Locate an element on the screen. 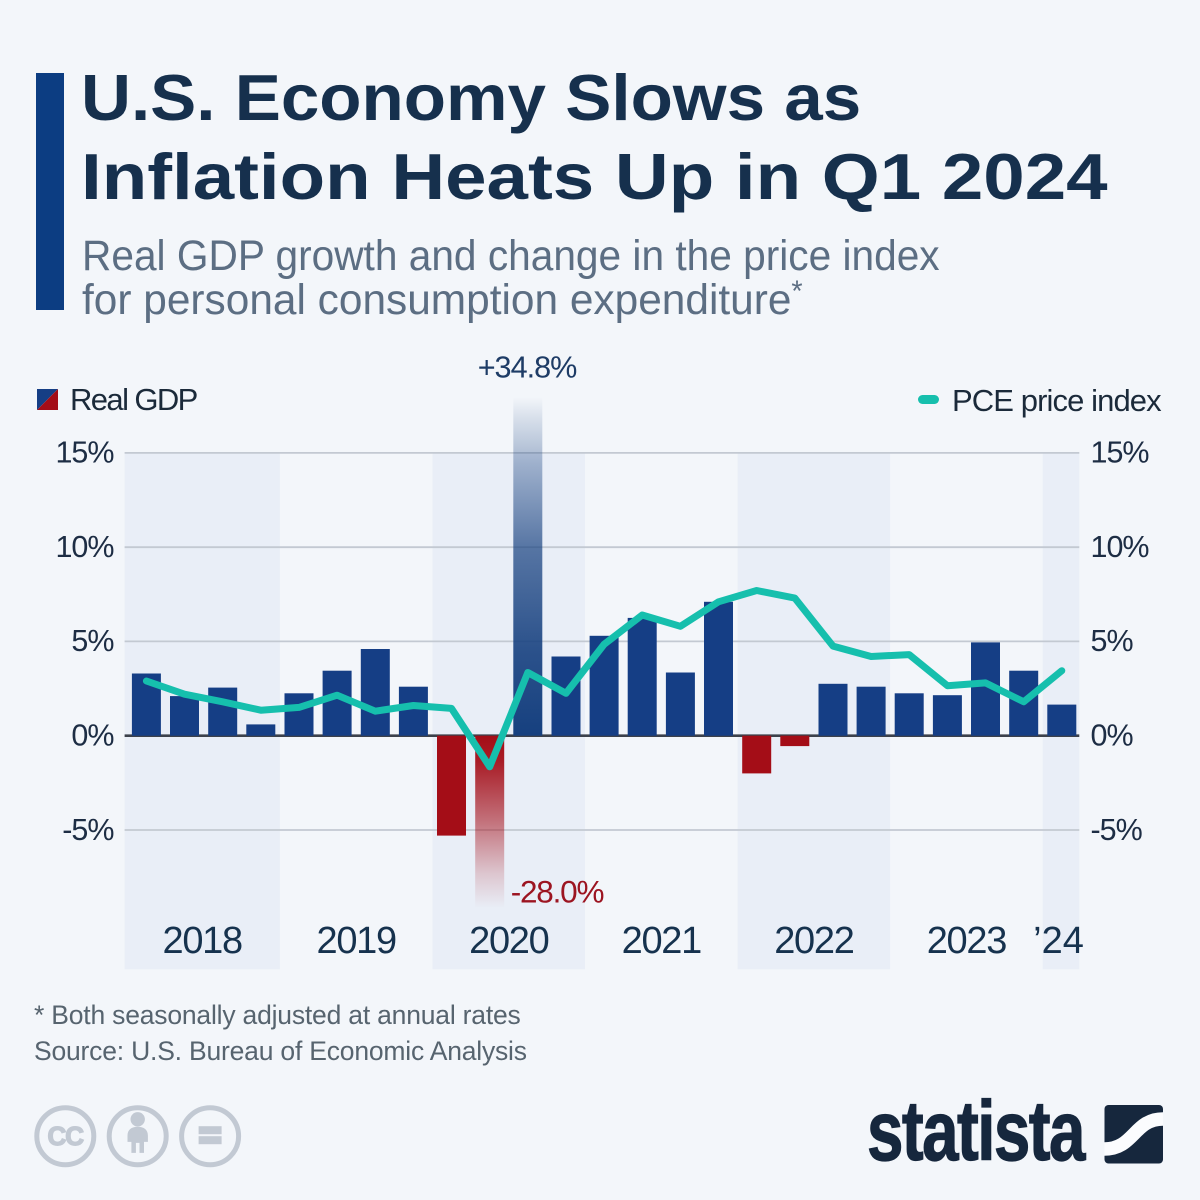  svg-text: 2018 is located at coordinates (203, 941).